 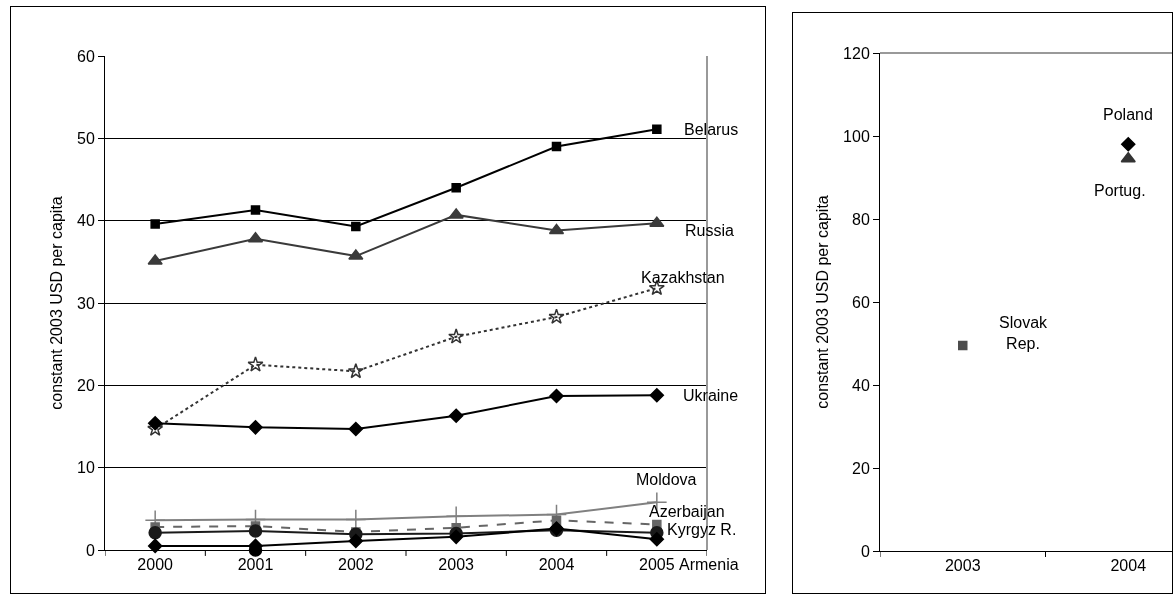 I want to click on series-label: Ukraine, so click(x=711, y=395).